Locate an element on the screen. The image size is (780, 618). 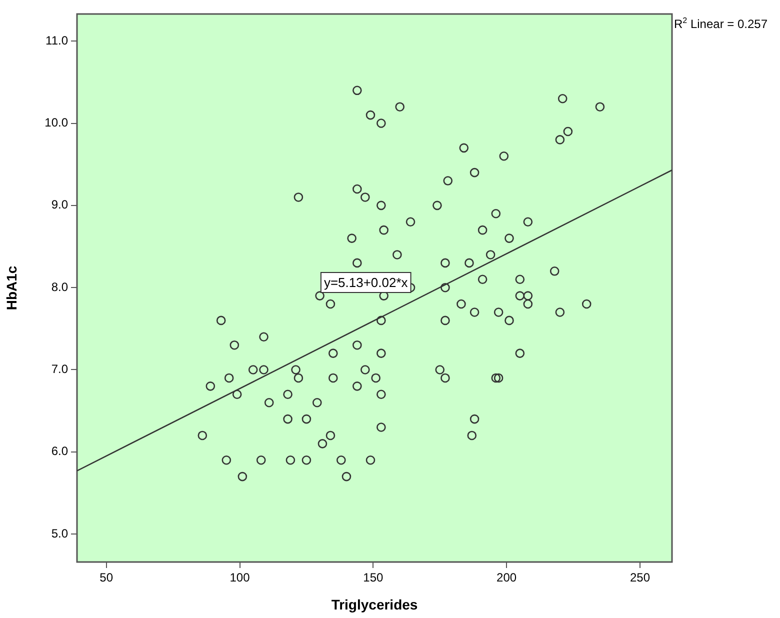
y-tick-label: 11.0 is located at coordinates (57, 40).